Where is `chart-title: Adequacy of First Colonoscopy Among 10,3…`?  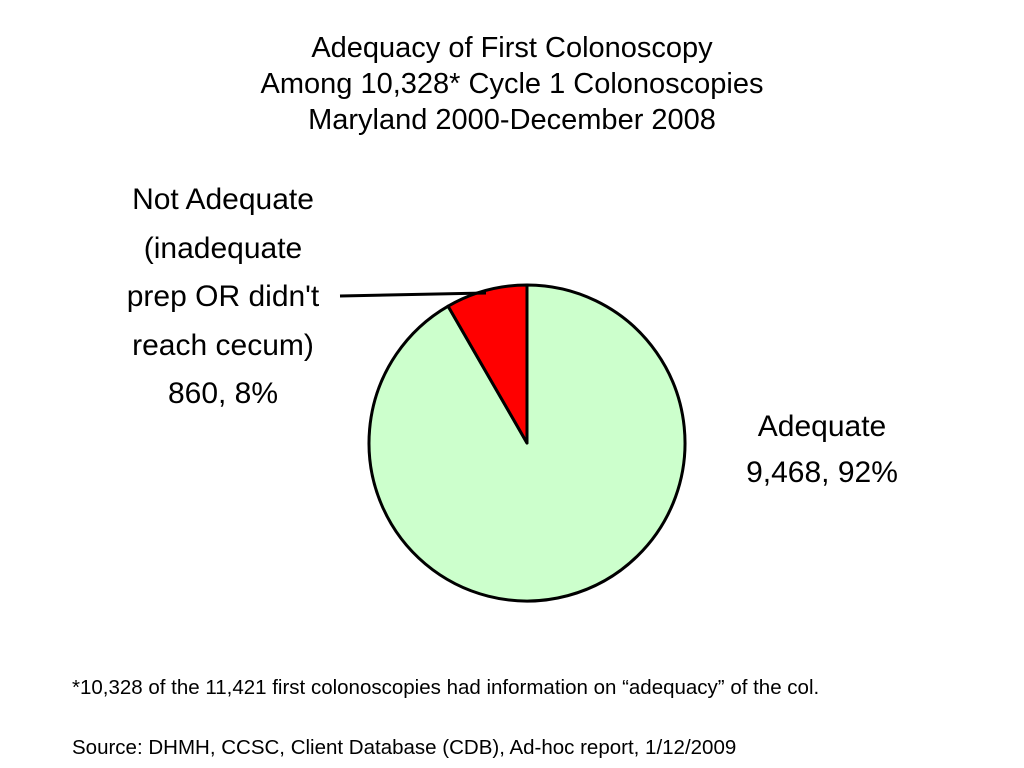
chart-title: Adequacy of First Colonoscopy Among 10,3… is located at coordinates (512, 84).